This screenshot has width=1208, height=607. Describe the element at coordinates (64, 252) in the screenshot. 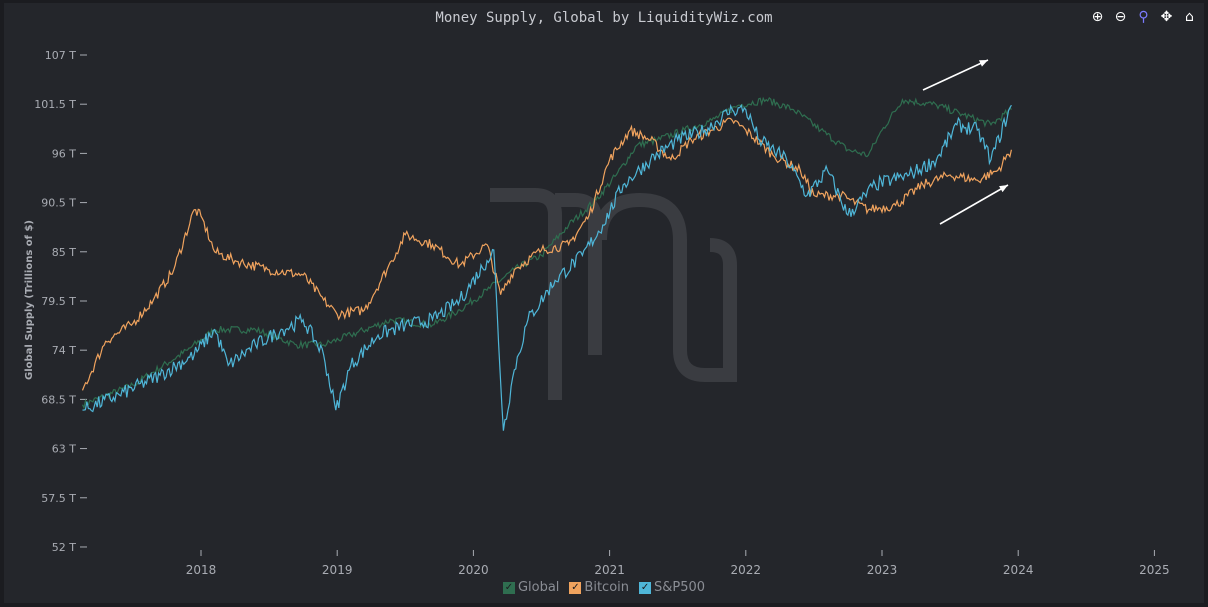

I see `y-tick-label: 85 T` at that location.